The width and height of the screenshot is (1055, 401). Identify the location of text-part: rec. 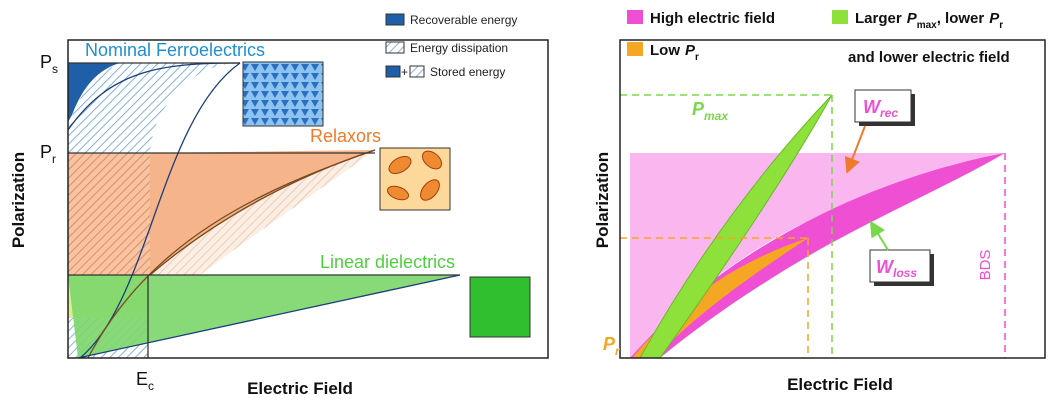
(889, 113).